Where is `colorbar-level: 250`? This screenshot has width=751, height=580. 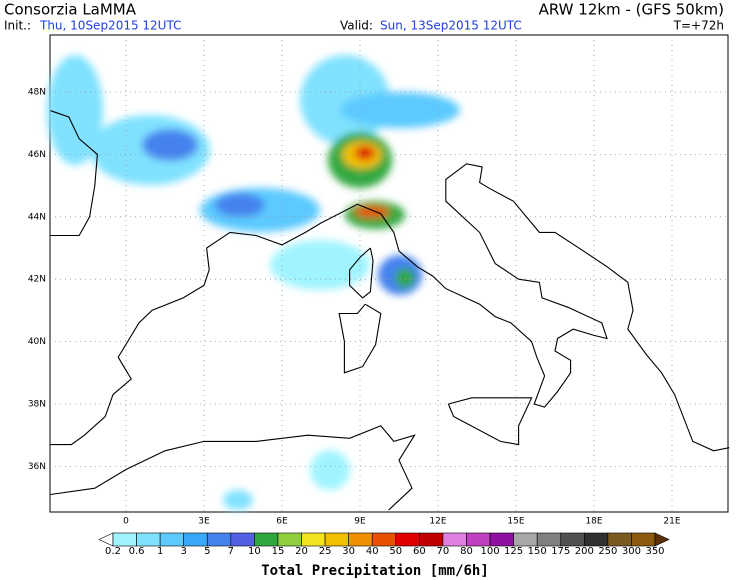
colorbar-level: 250 is located at coordinates (607, 551).